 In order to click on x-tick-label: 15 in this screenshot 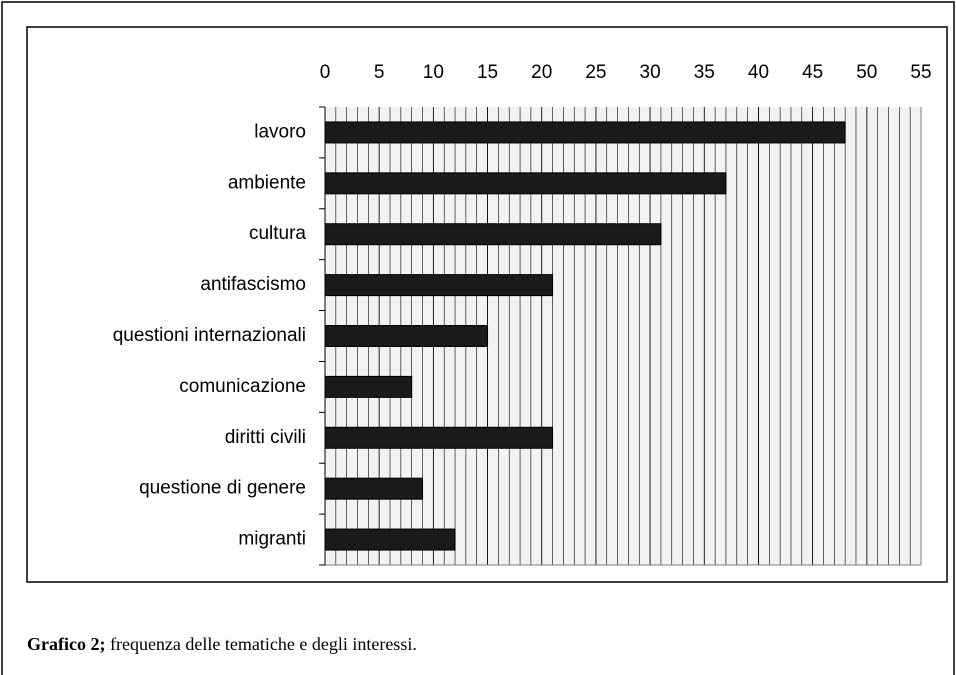, I will do `click(487, 72)`.